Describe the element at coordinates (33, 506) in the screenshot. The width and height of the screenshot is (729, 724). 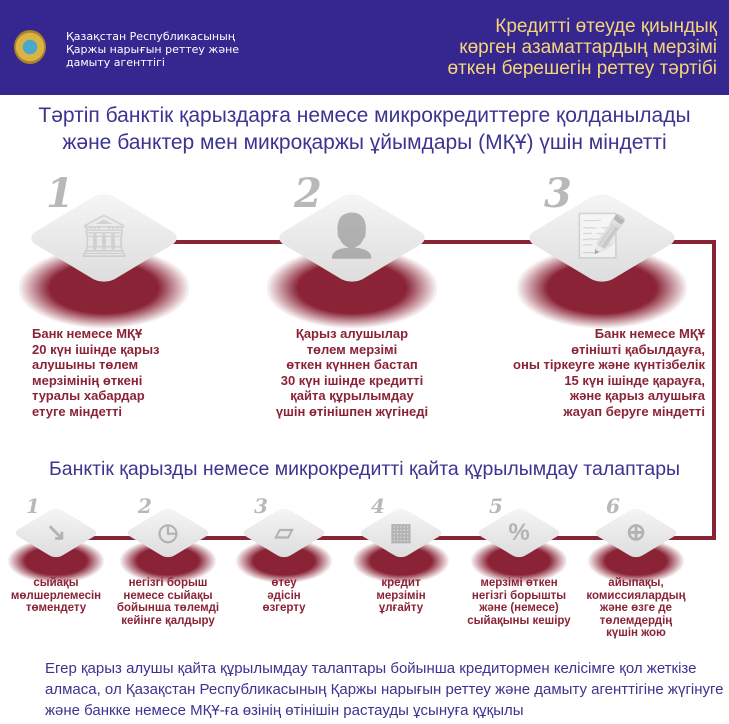
I see `requirement-number: 1` at that location.